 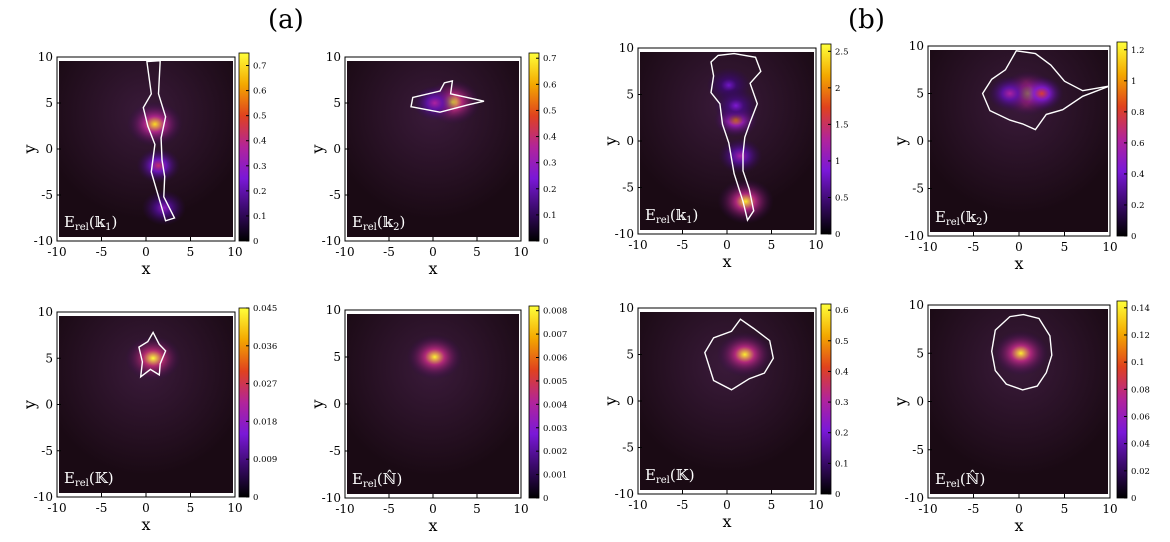 What do you see at coordinates (961, 218) in the screenshot?
I see `panel-quantity-label: Erel(𝕜2)` at bounding box center [961, 218].